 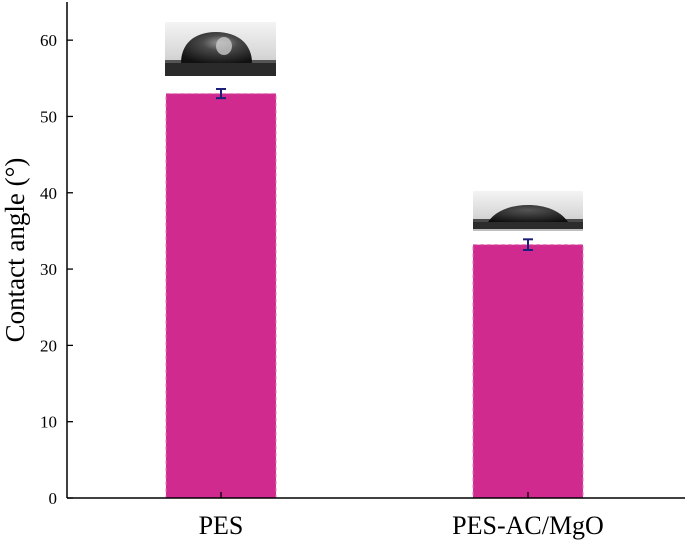 I want to click on error-bars-layer, so click(x=374, y=169).